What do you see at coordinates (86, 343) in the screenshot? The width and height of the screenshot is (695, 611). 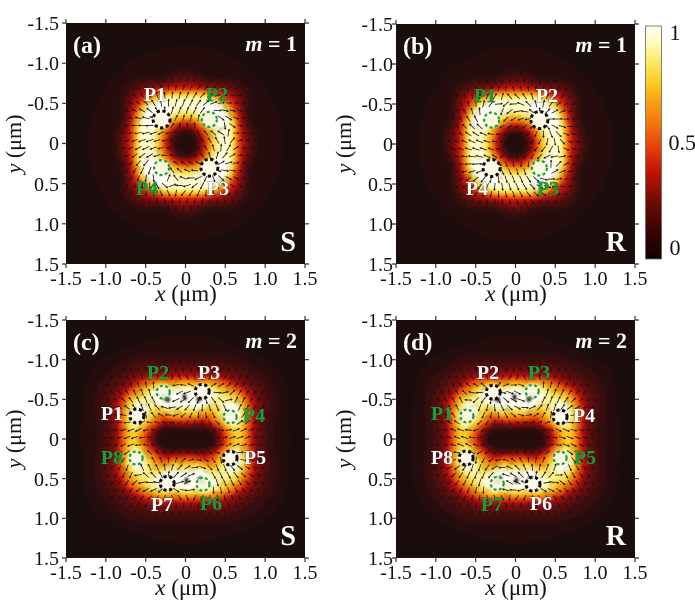 I see `svg-text: (c)` at bounding box center [86, 343].